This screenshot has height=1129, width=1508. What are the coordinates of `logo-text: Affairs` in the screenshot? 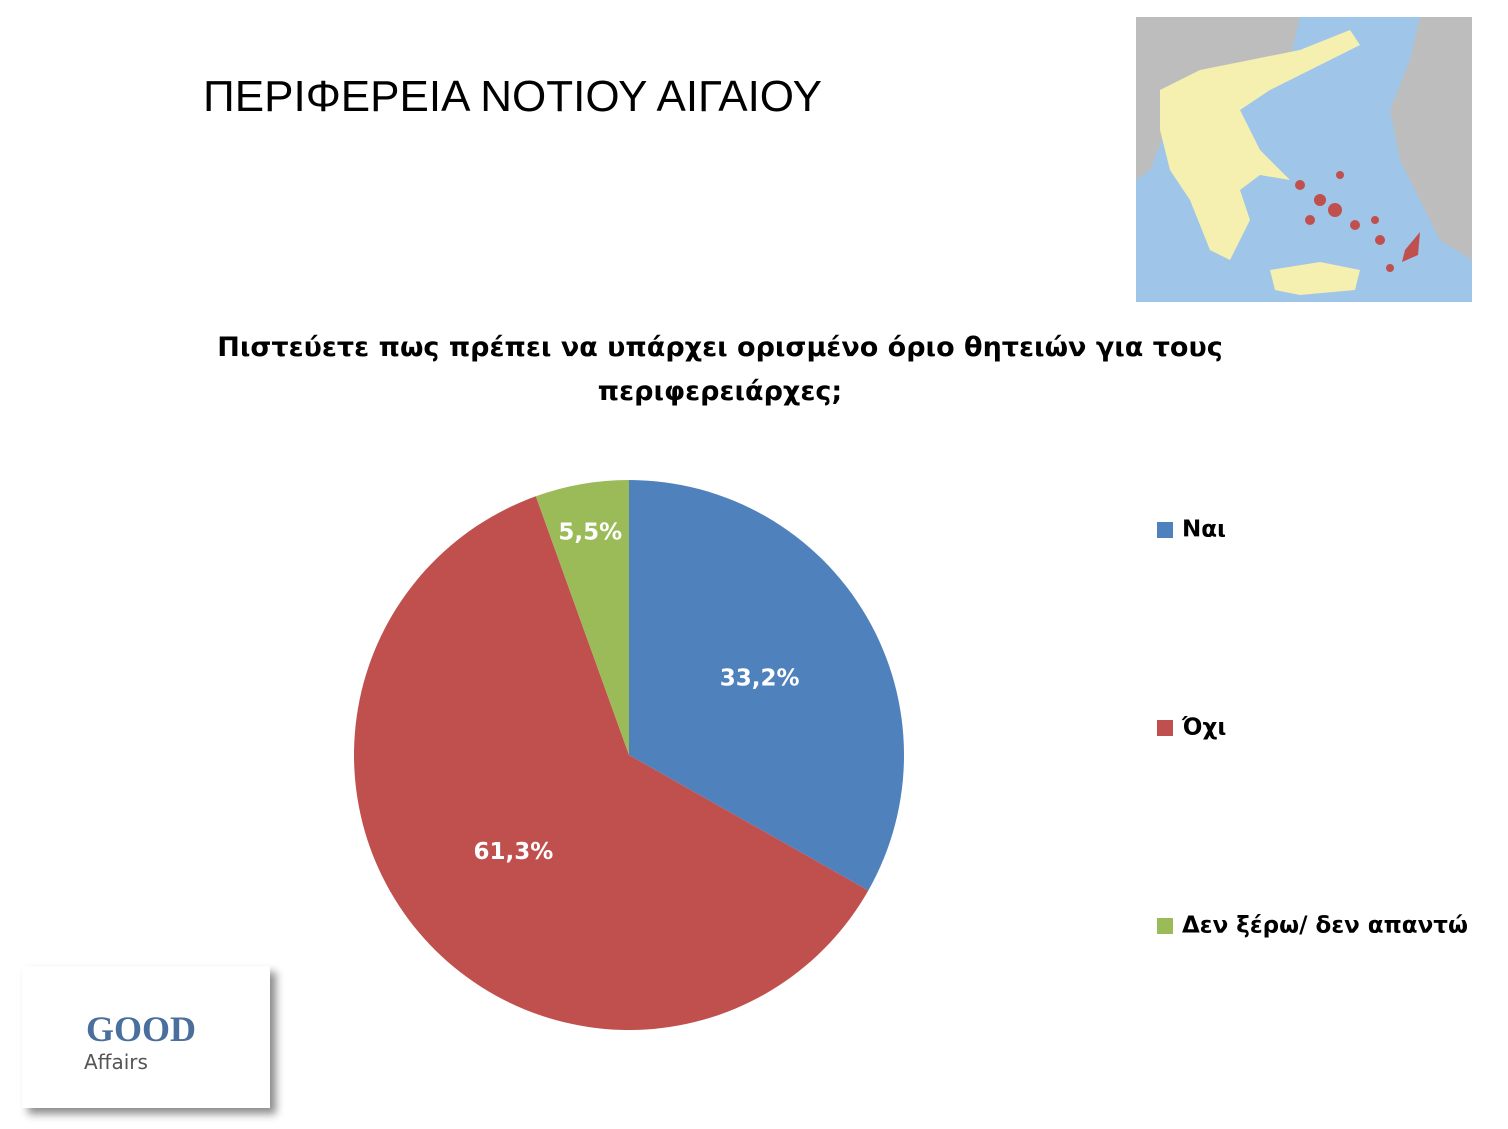 It's located at (116, 1062).